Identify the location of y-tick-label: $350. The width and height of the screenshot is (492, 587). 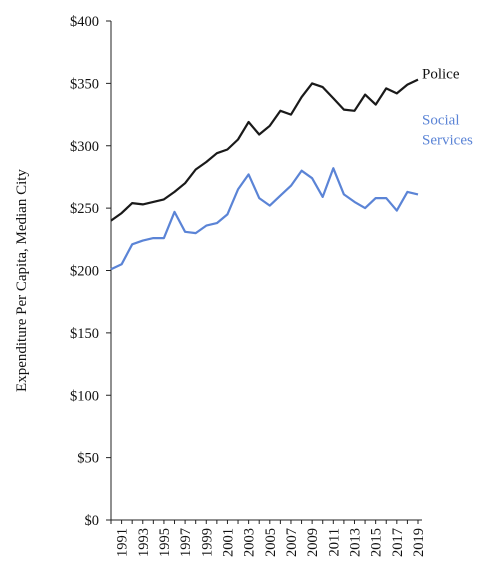
(84, 84).